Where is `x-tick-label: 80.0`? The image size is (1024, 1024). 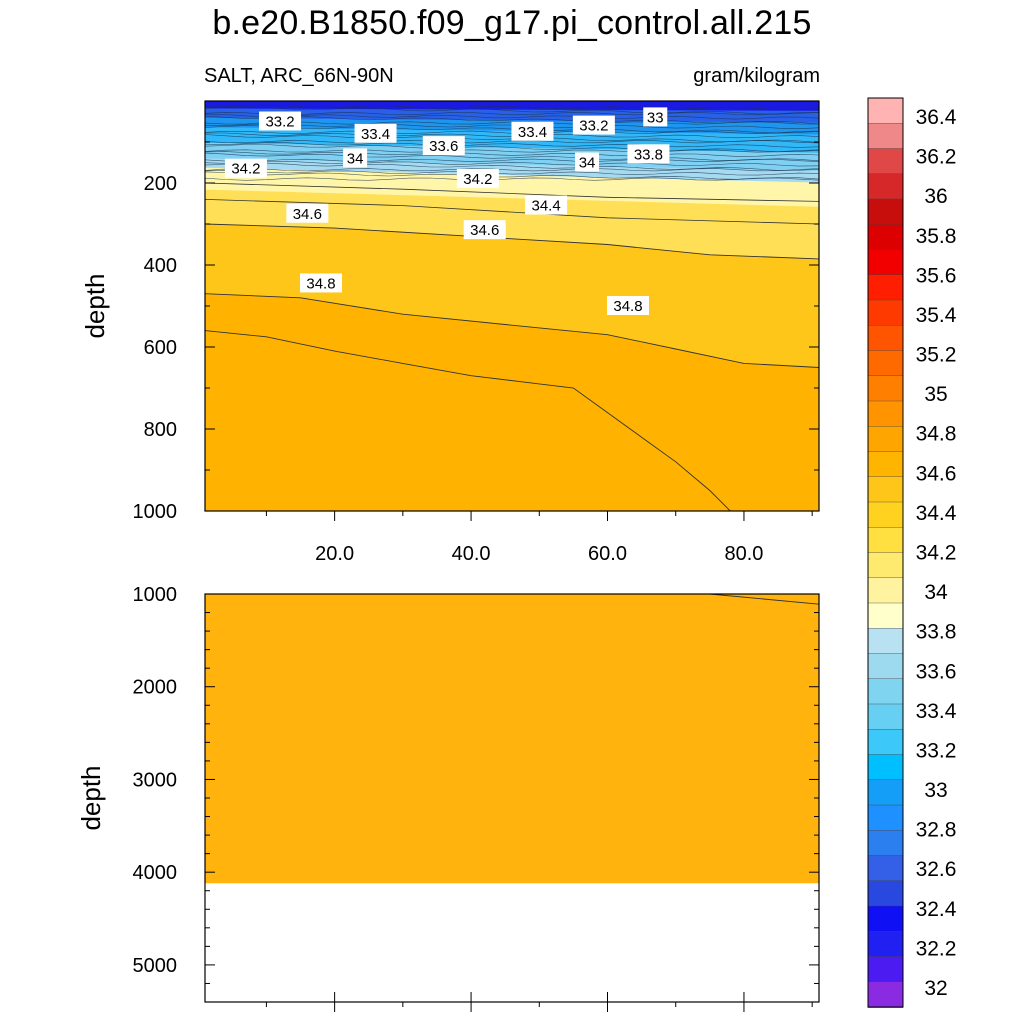 x-tick-label: 80.0 is located at coordinates (743, 554).